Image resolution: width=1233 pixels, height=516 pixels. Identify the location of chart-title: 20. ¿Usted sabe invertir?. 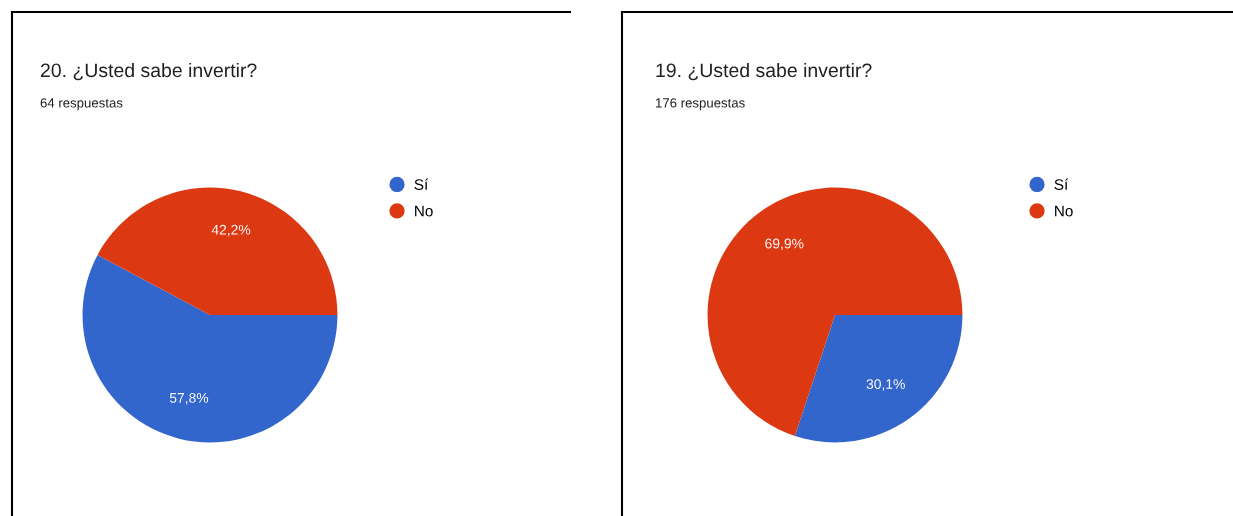
(148, 71).